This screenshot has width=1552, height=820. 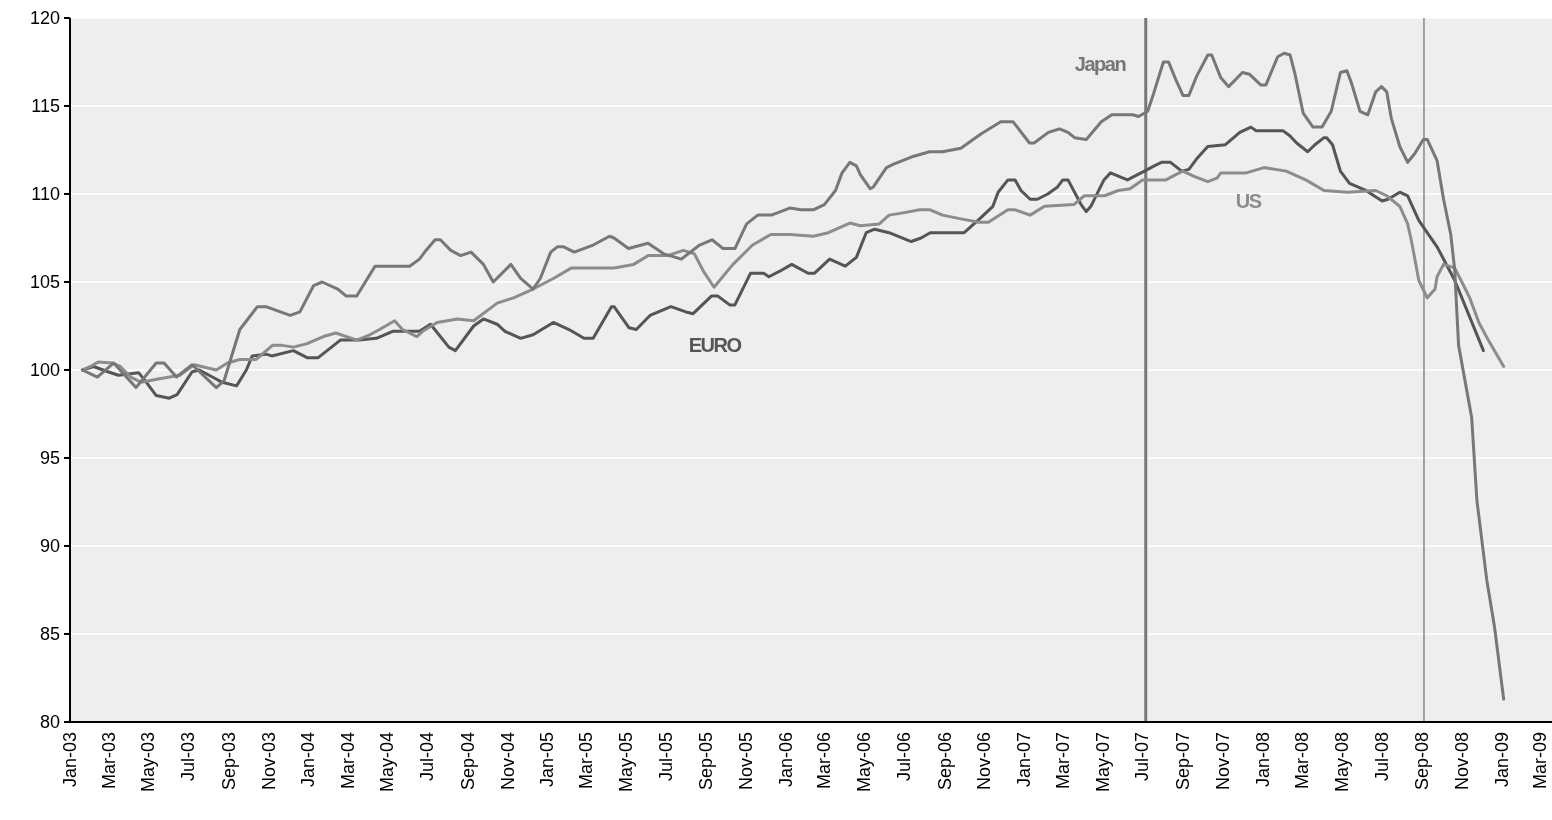 I want to click on x-tick-label: Jul-06, so click(x=904, y=757).